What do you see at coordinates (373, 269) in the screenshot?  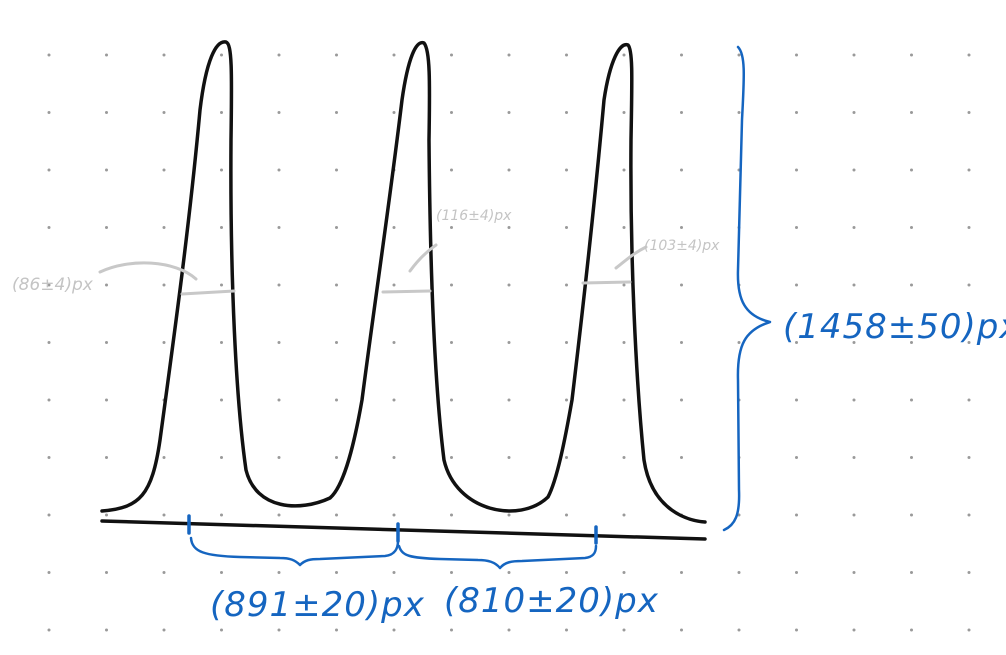 I see `fwhm-markers` at bounding box center [373, 269].